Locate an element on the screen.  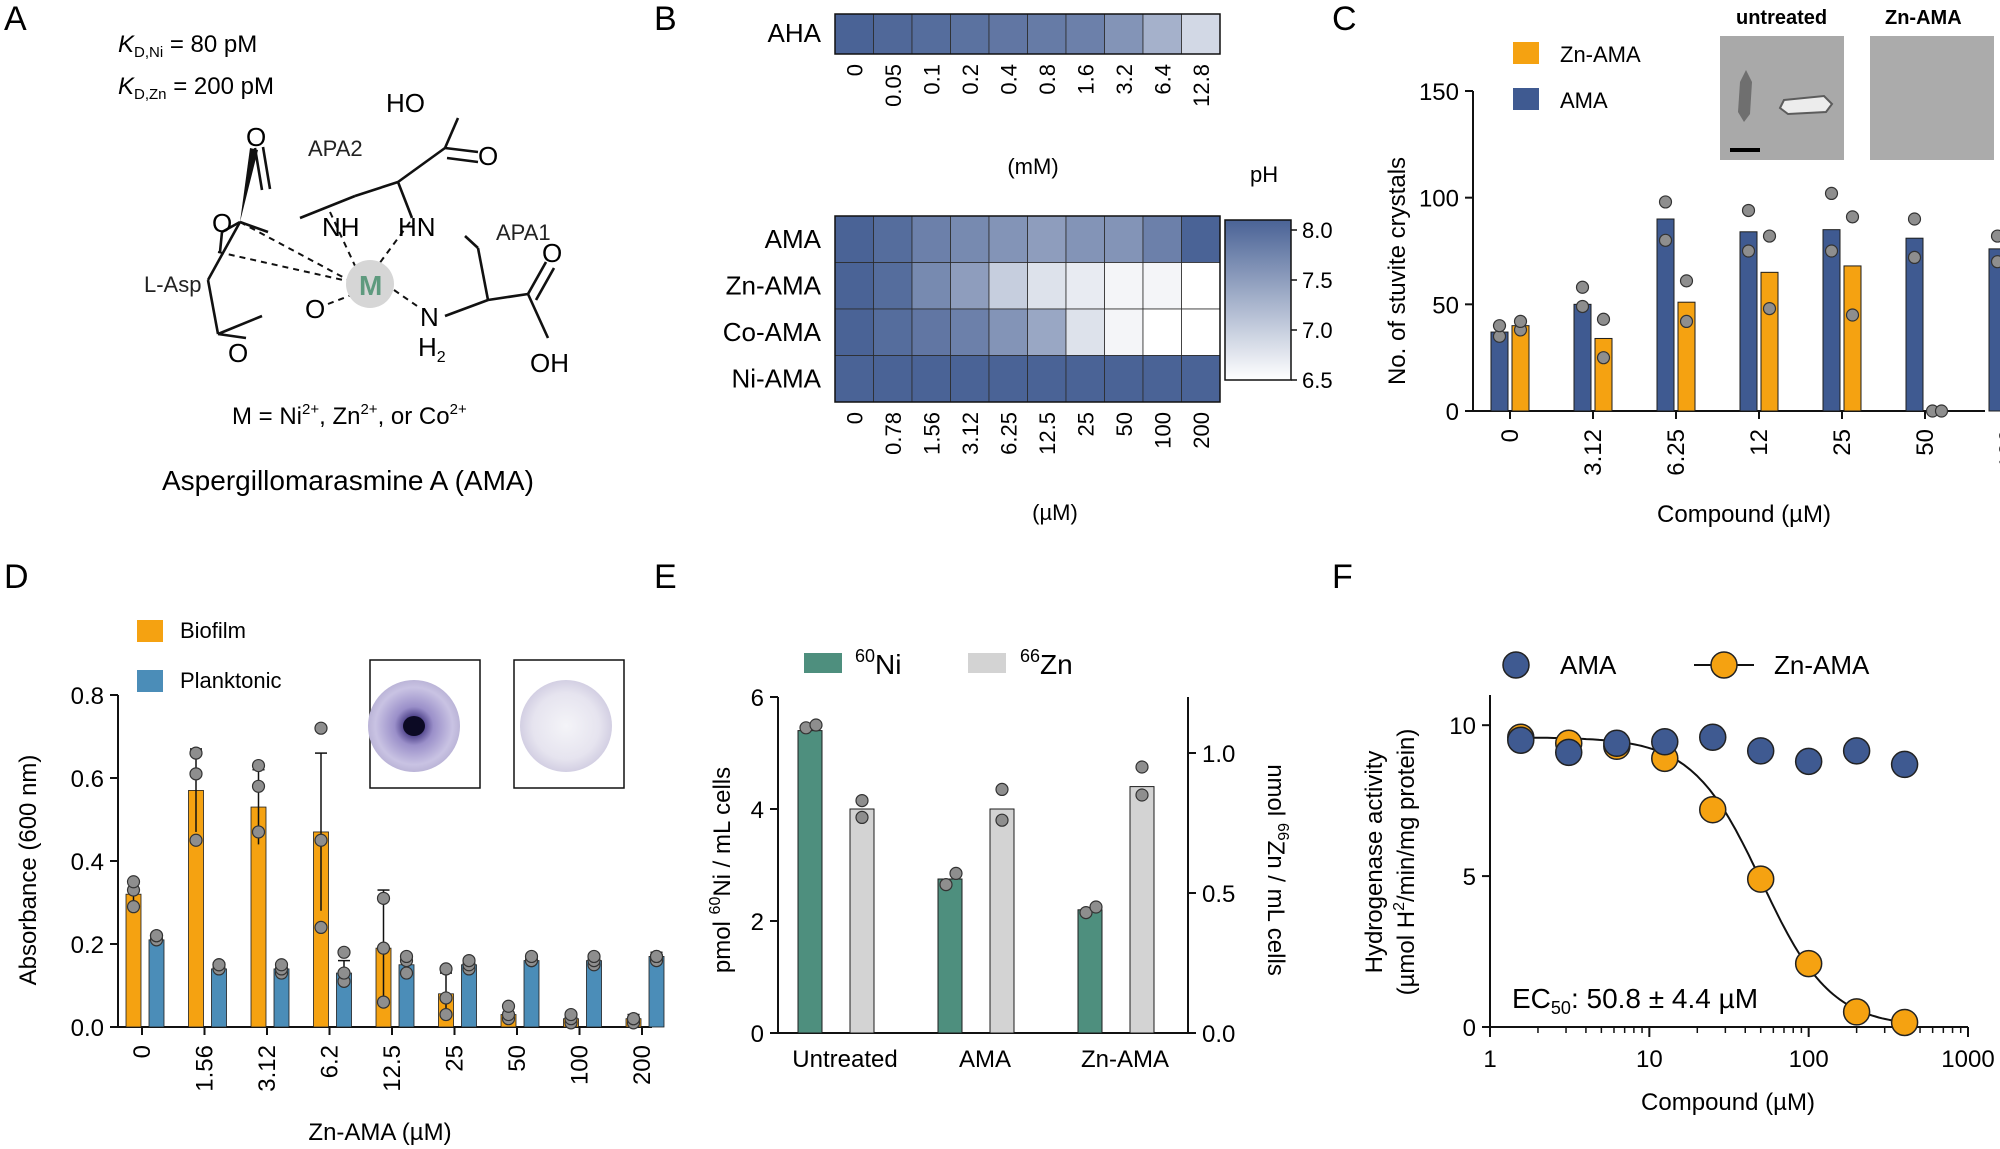
f-ec50-sub: 50 is located at coordinates (1561, 1008).